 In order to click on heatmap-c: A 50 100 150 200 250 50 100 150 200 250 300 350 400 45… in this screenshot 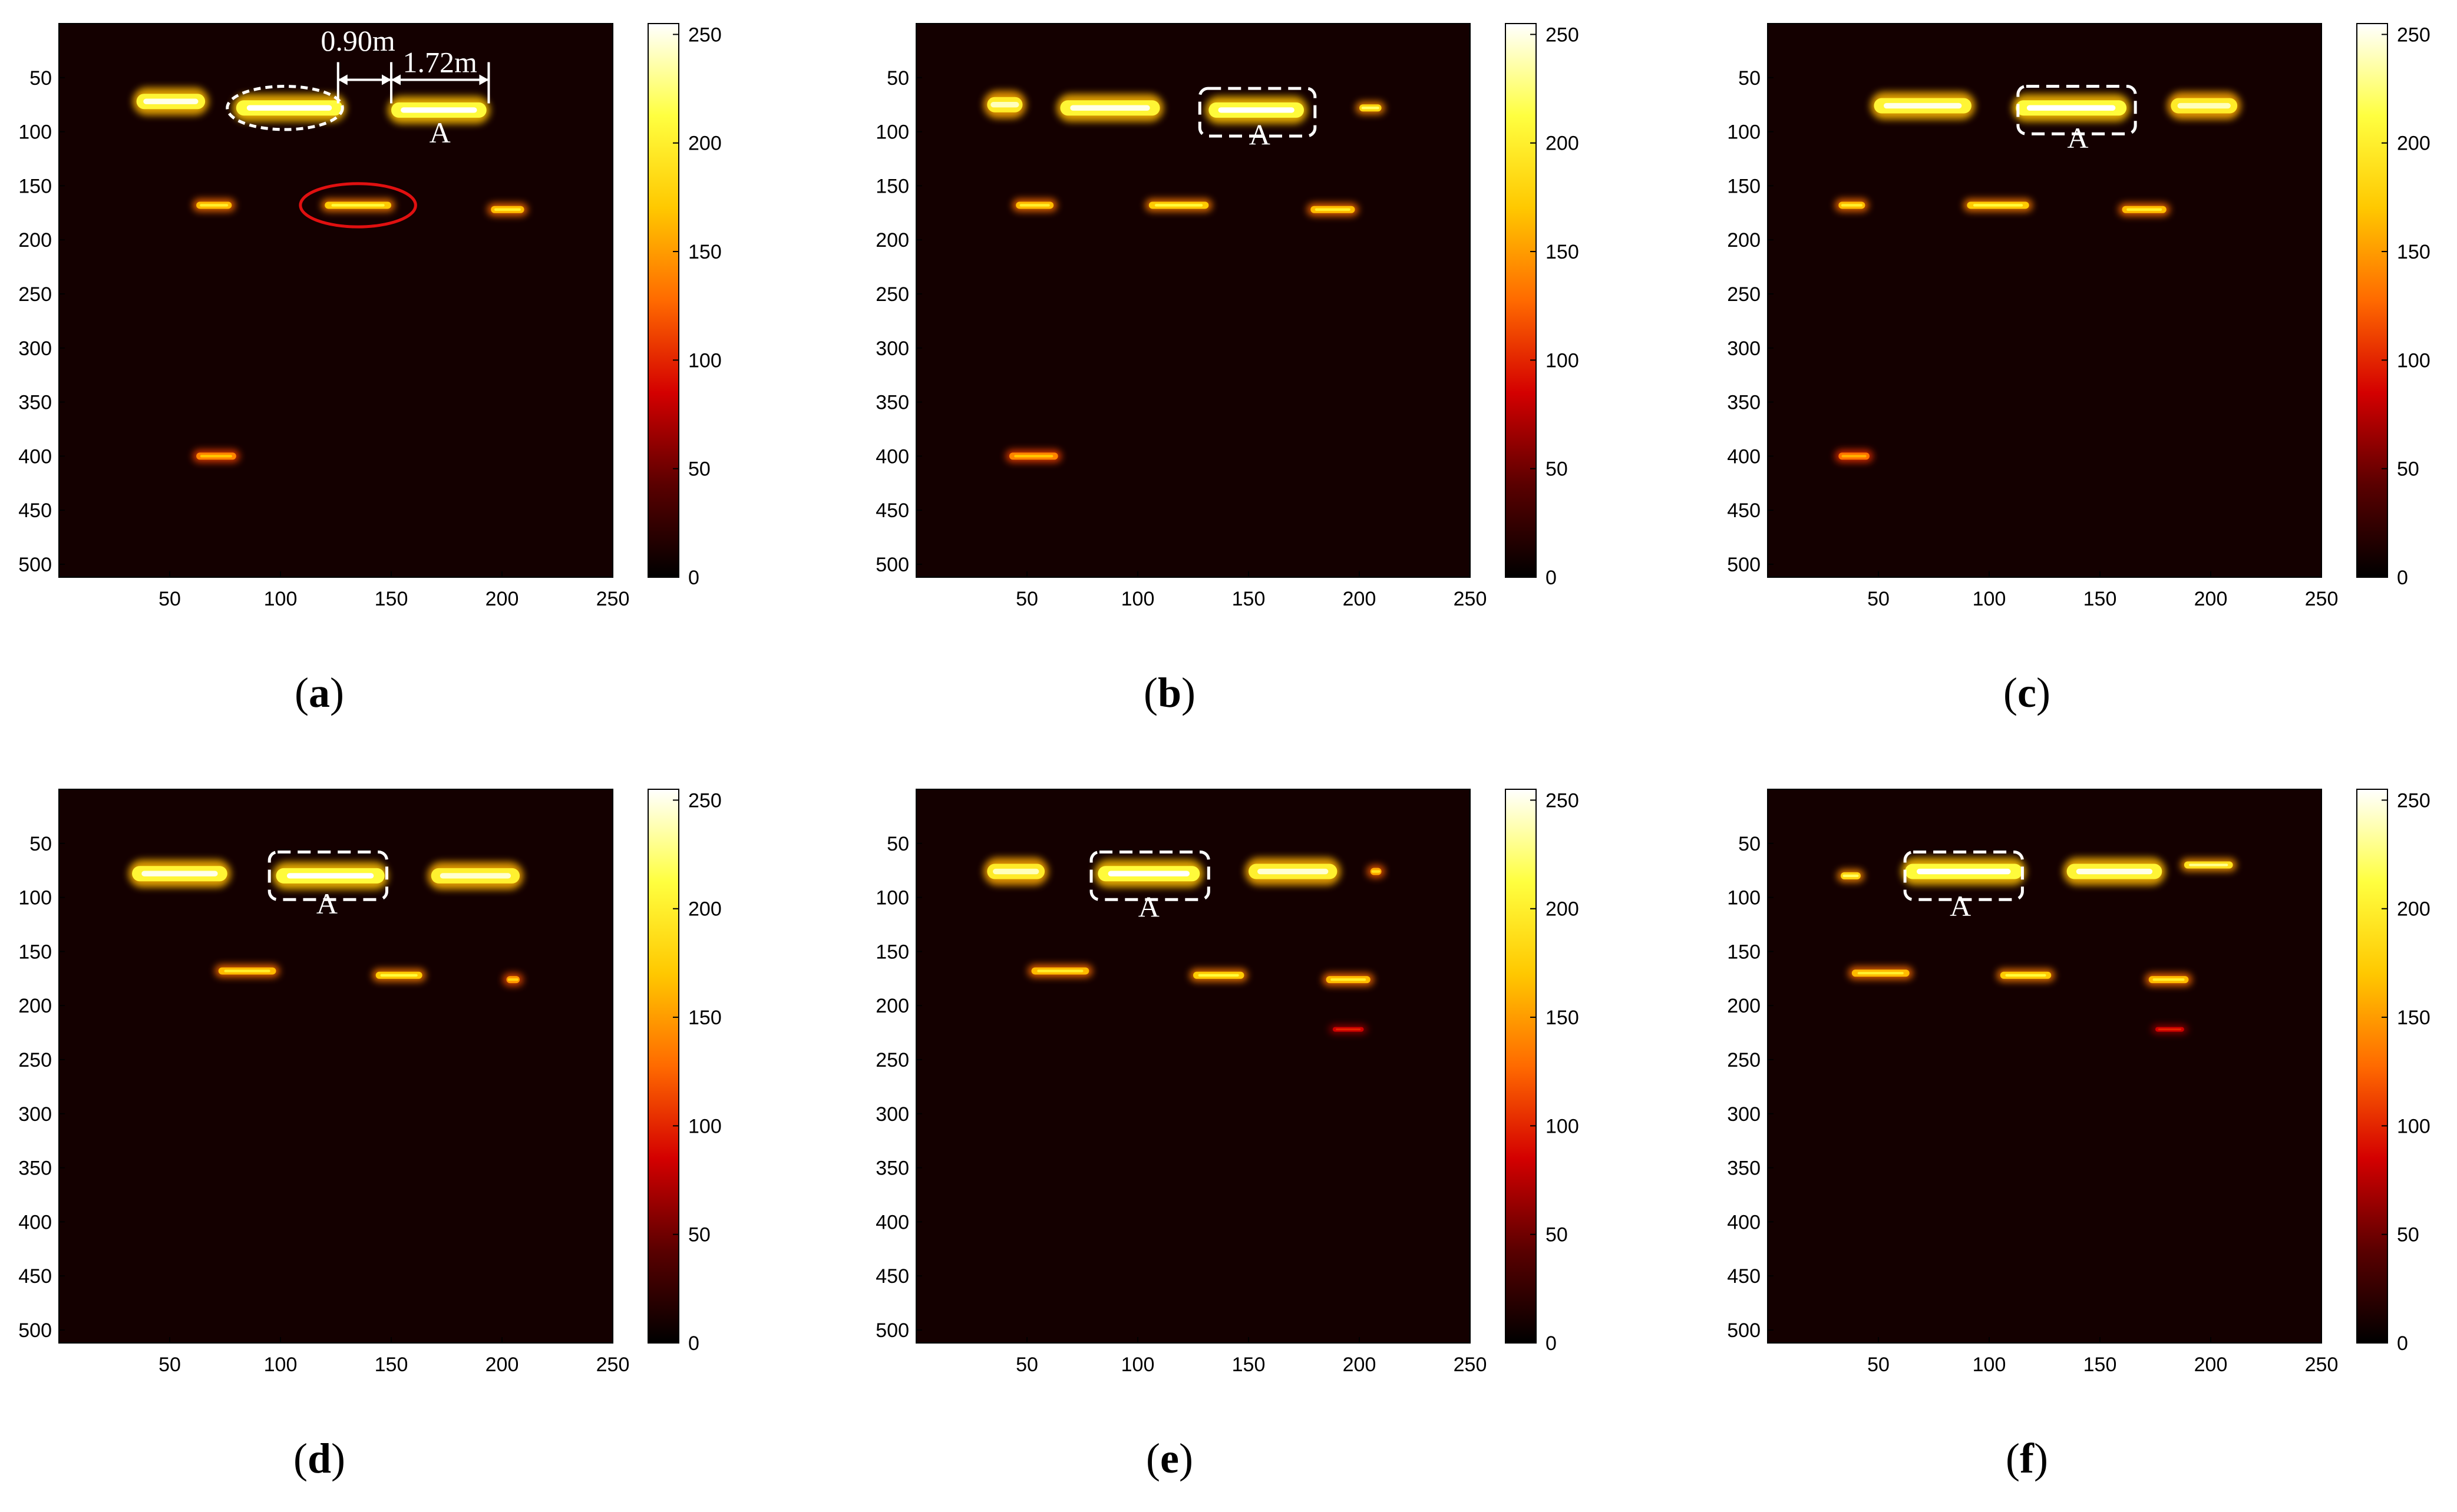, I will do `click(2078, 316)`.